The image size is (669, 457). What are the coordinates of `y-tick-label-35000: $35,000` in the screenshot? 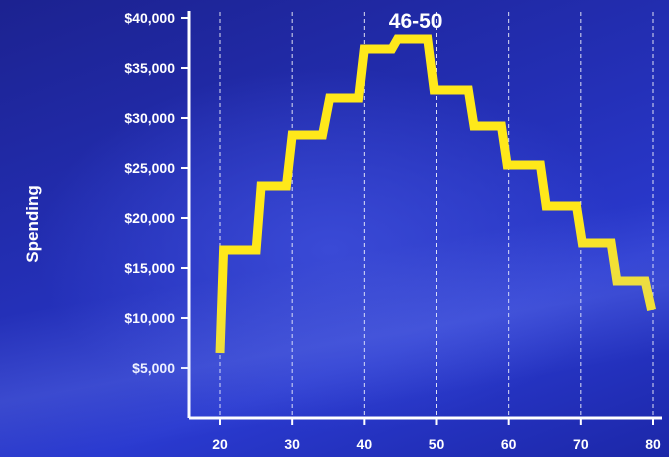 It's located at (149, 68).